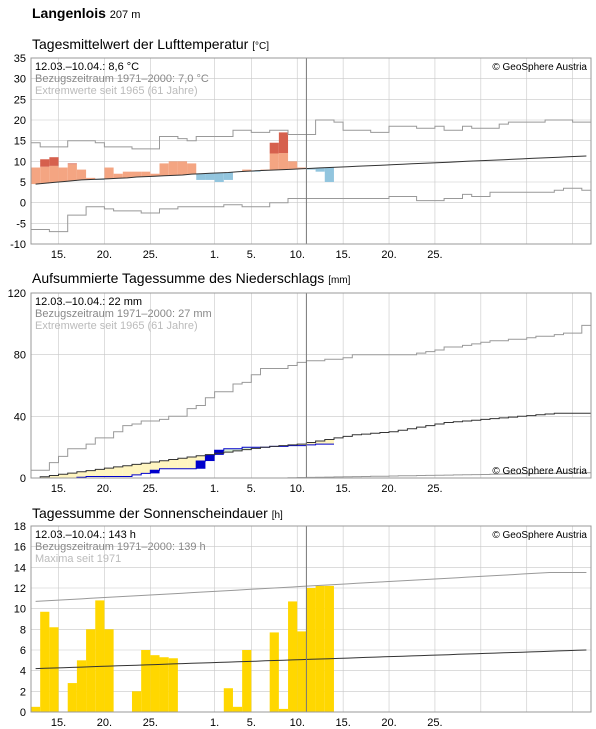  I want to click on x-tick-label: 10., so click(297, 723).